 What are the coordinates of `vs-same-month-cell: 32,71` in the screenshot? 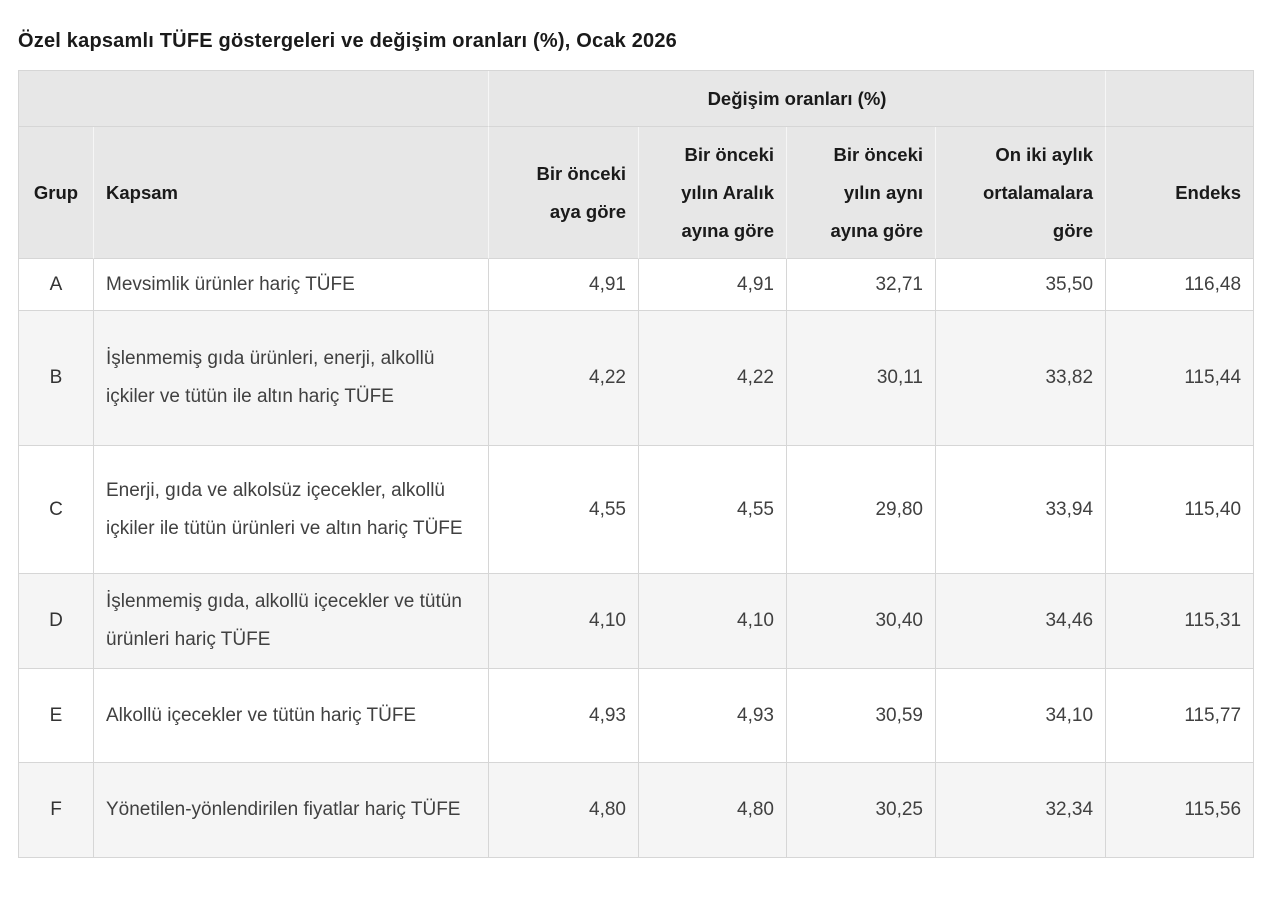 It's located at (861, 285).